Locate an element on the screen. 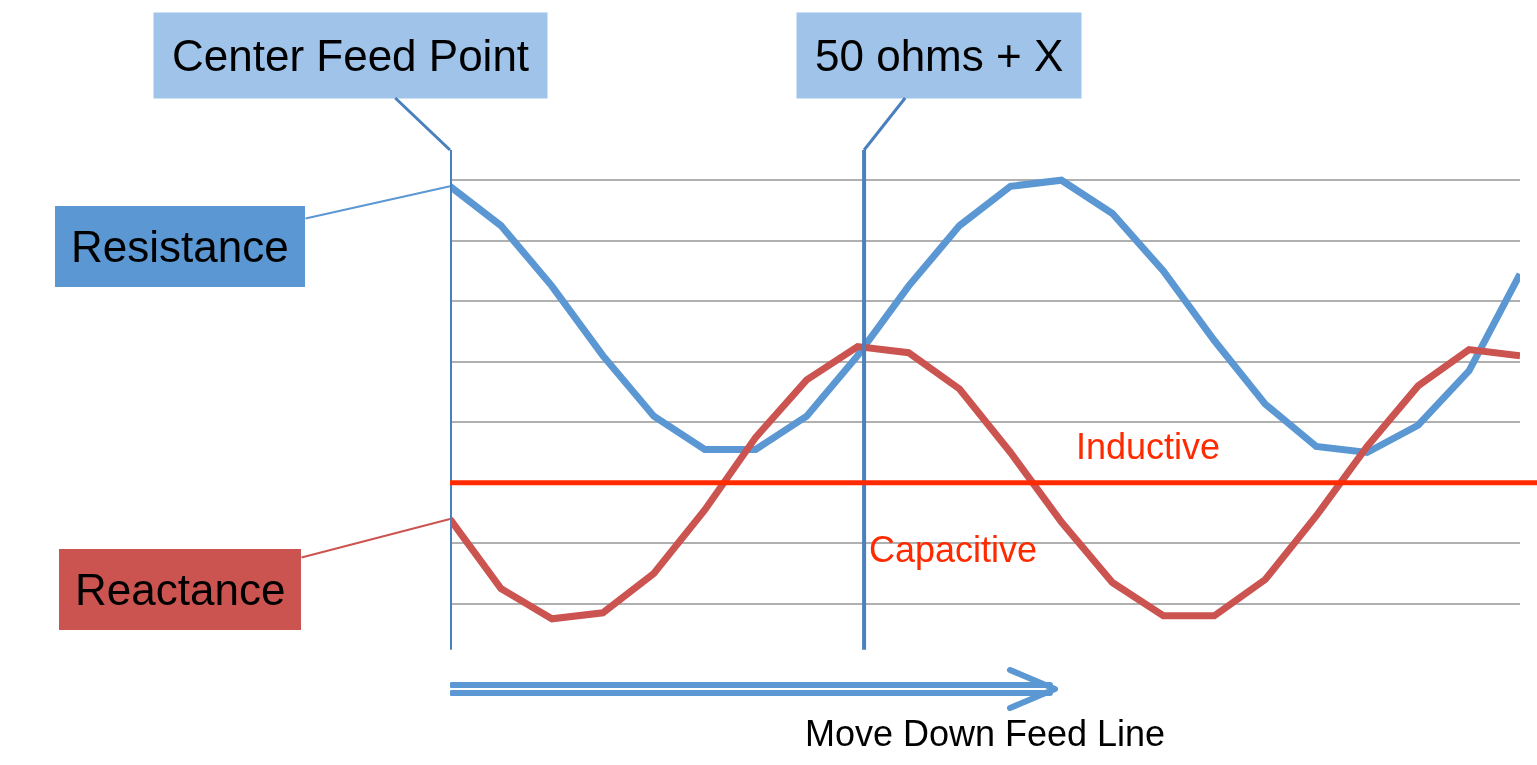 This screenshot has height=765, width=1537. text: Resistance is located at coordinates (180, 246).